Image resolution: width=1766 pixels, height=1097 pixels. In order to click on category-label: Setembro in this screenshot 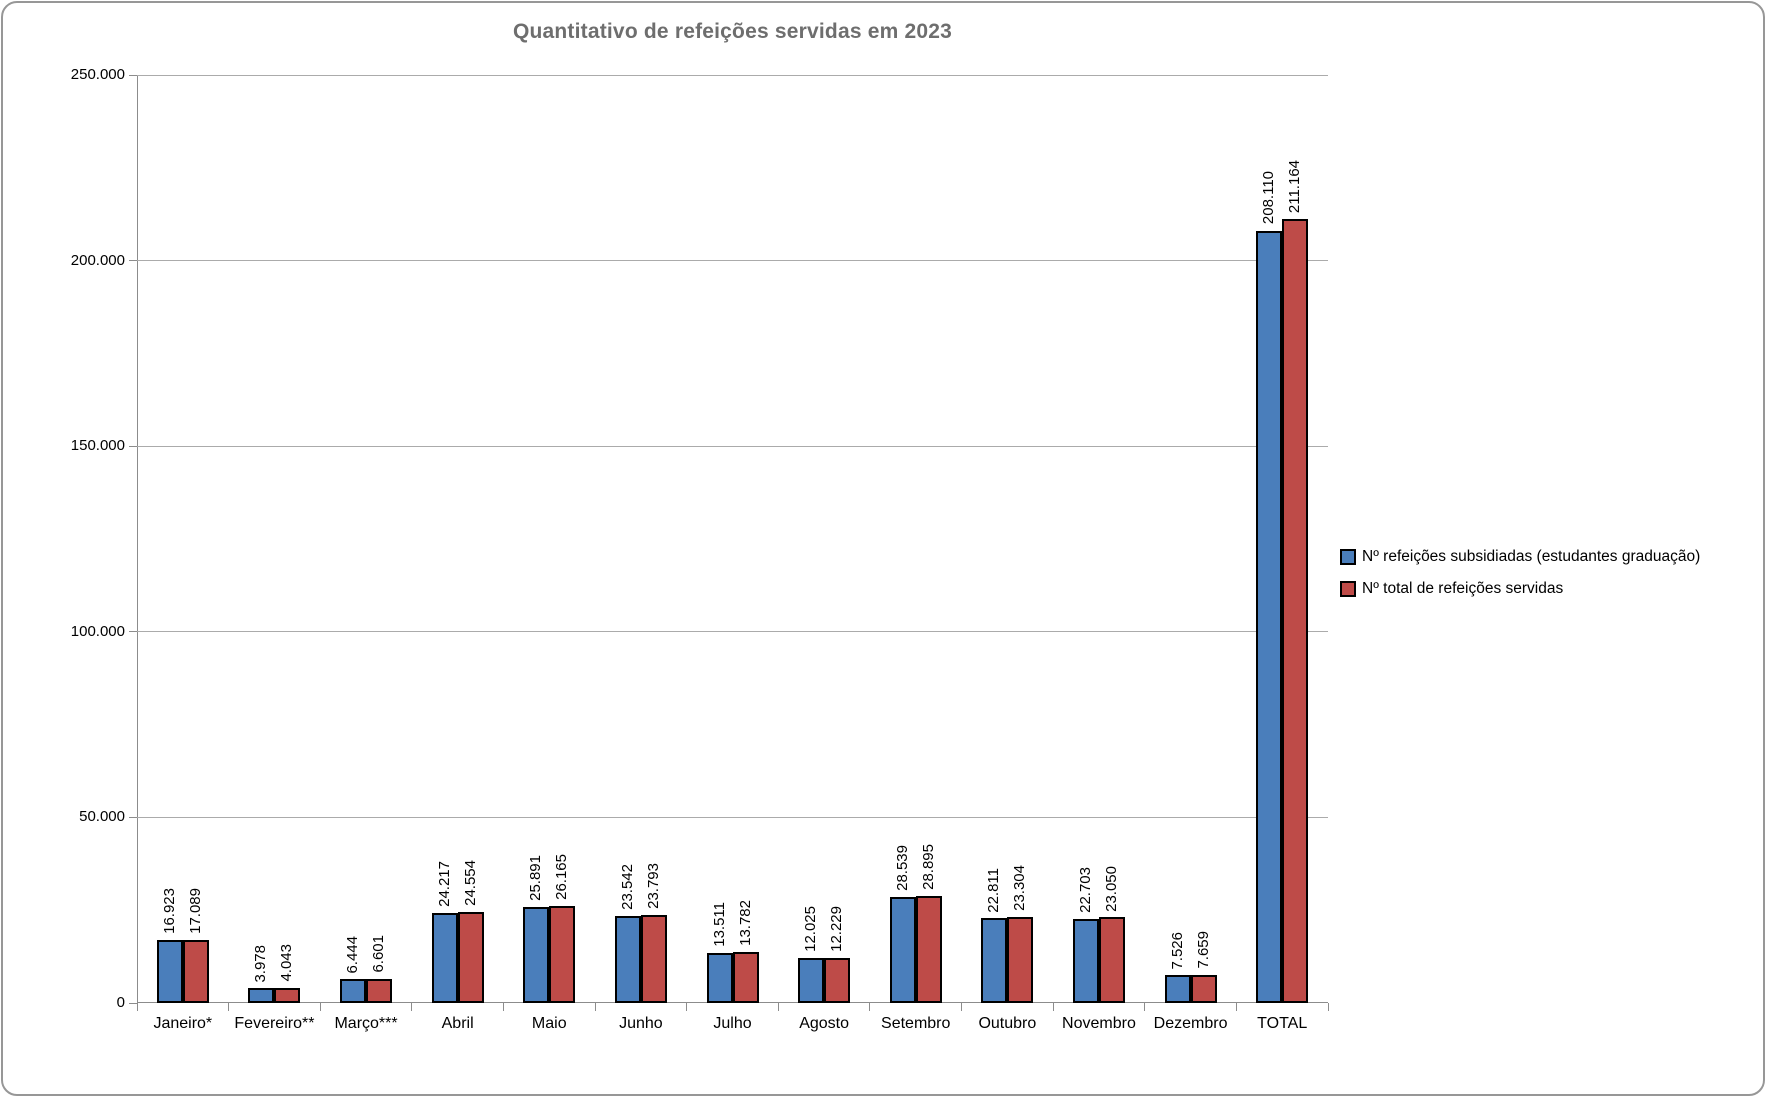, I will do `click(916, 1023)`.